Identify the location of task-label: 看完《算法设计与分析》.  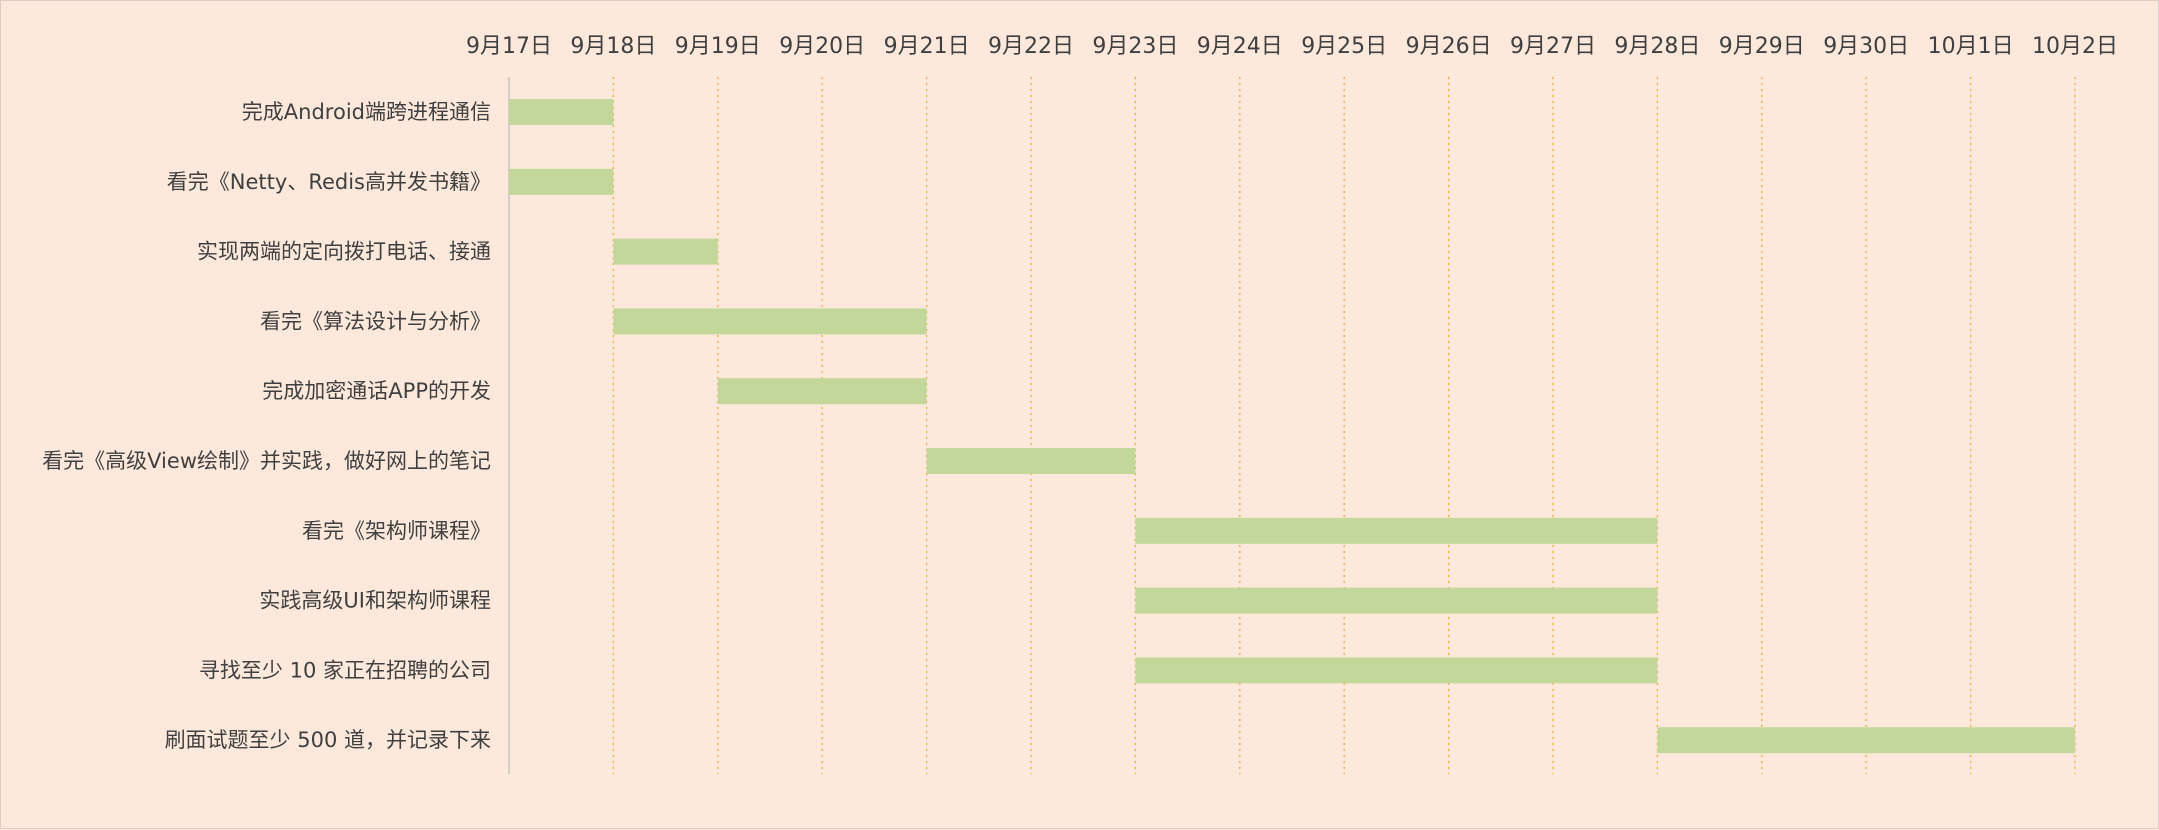
(375, 321).